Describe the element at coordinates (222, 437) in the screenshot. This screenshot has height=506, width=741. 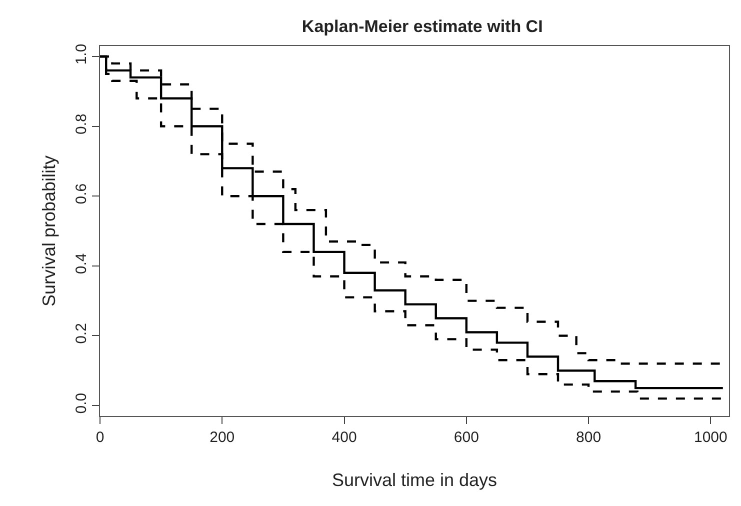
I see `x-tick-label: 200` at that location.